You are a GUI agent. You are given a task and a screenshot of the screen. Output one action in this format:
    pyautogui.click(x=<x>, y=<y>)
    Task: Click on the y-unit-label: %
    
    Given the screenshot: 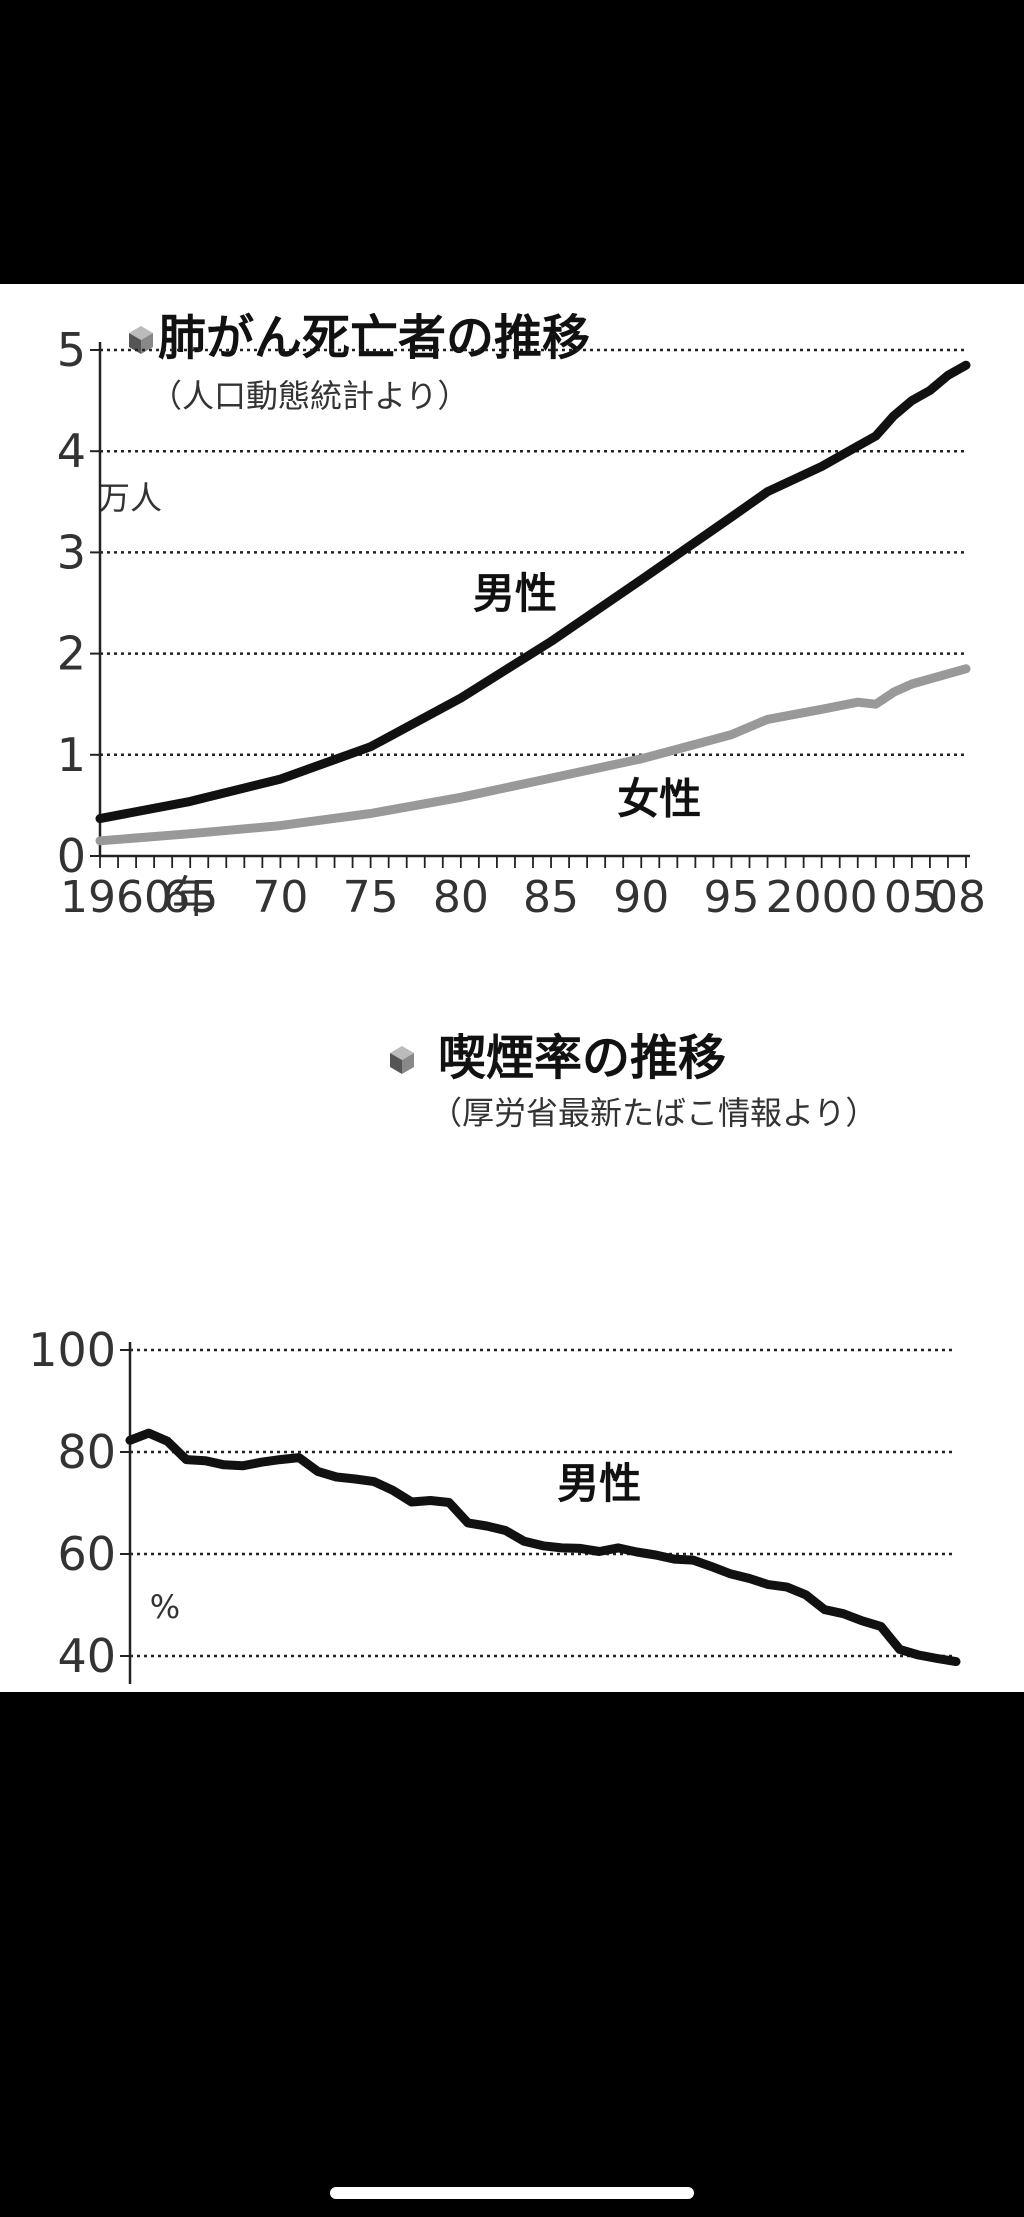 What is the action you would take?
    pyautogui.click(x=165, y=1607)
    